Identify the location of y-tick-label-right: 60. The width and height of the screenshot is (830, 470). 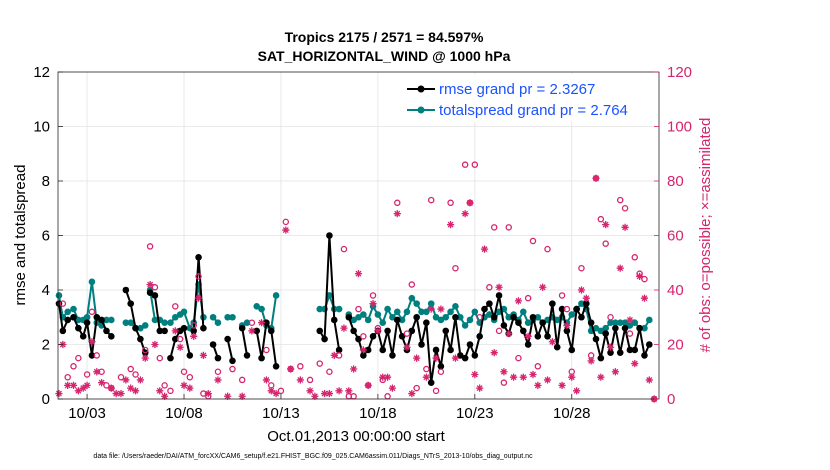
(675, 236).